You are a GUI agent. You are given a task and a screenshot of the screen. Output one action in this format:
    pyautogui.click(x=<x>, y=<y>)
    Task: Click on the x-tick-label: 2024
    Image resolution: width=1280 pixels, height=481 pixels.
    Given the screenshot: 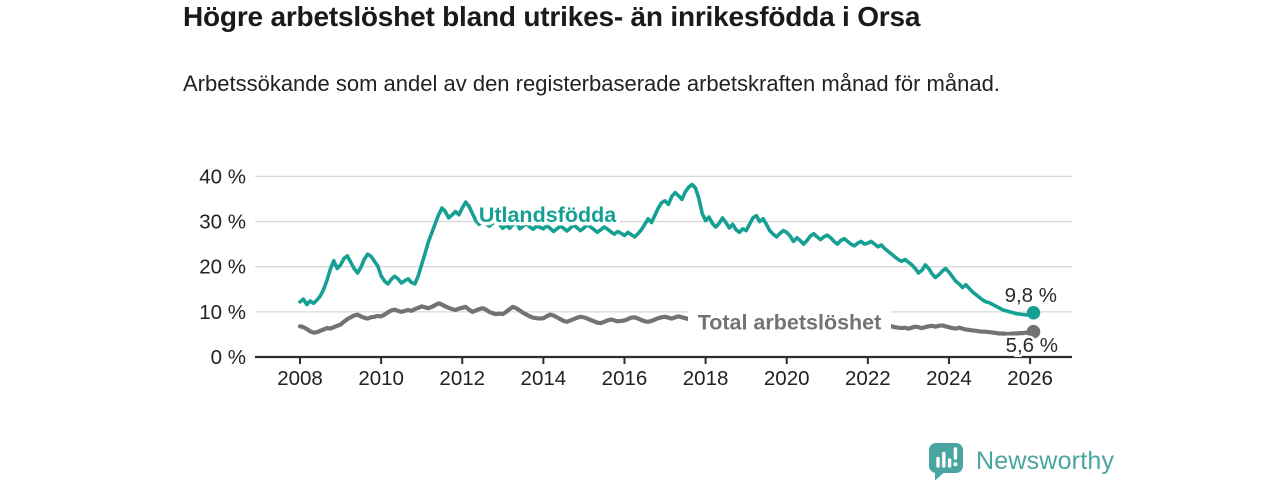 What is the action you would take?
    pyautogui.click(x=949, y=378)
    